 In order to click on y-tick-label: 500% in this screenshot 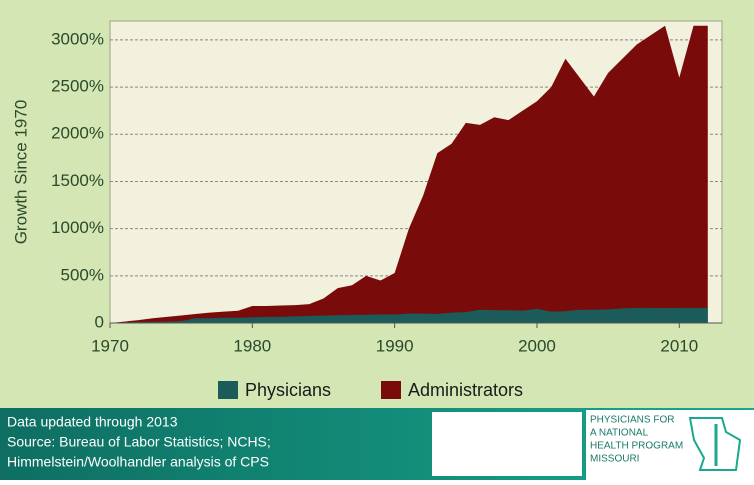, I will do `click(82, 274)`.